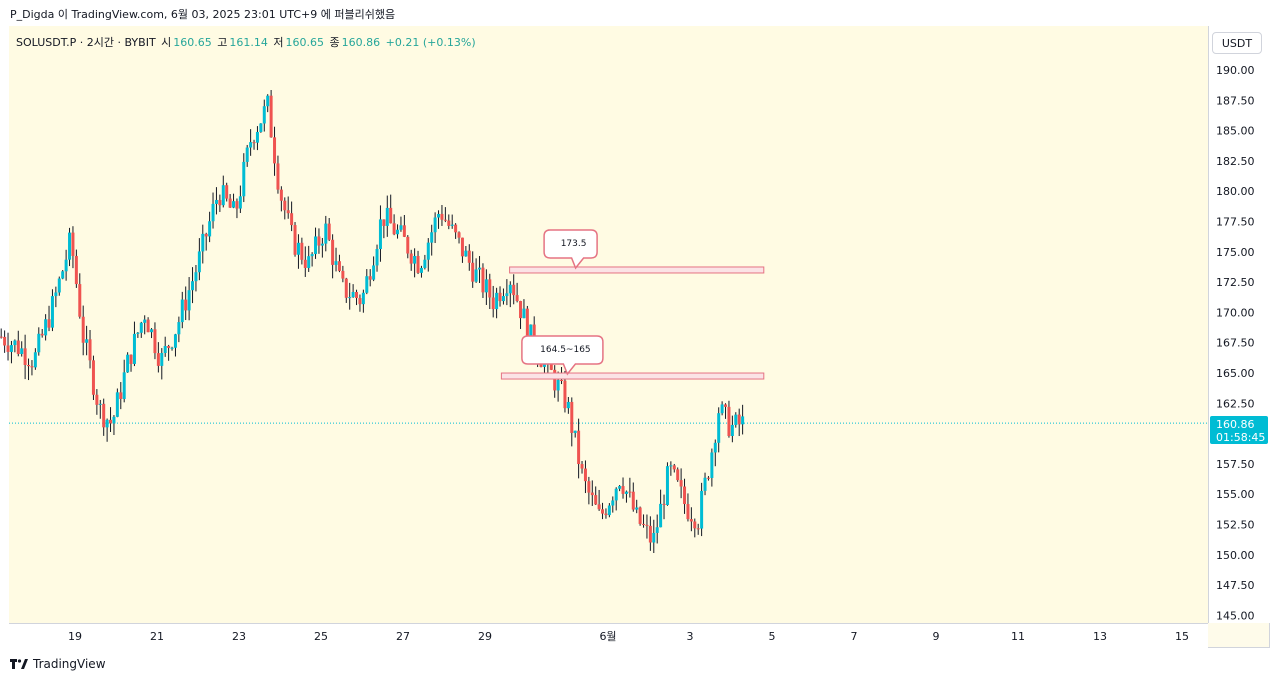 The width and height of the screenshot is (1280, 682). I want to click on currency-button: USDT, so click(1237, 43).